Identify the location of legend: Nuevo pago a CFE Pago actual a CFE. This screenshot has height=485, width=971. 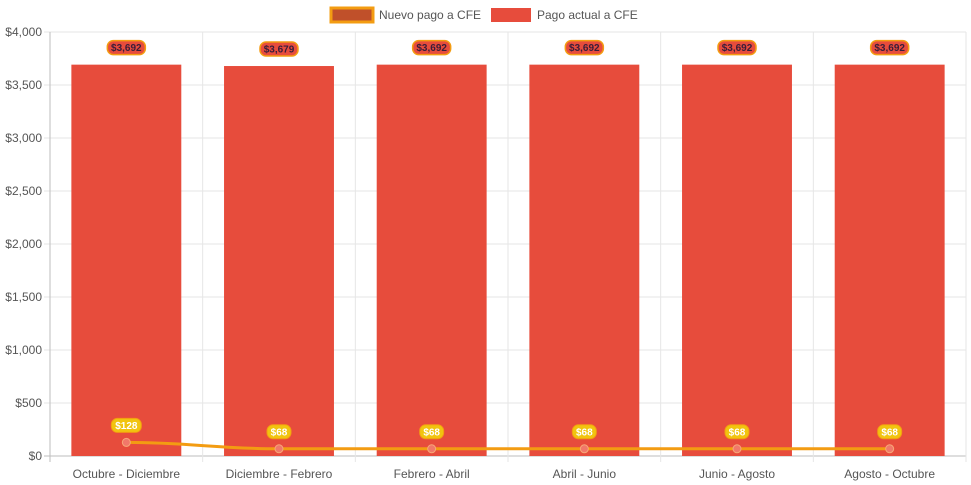
(483, 15).